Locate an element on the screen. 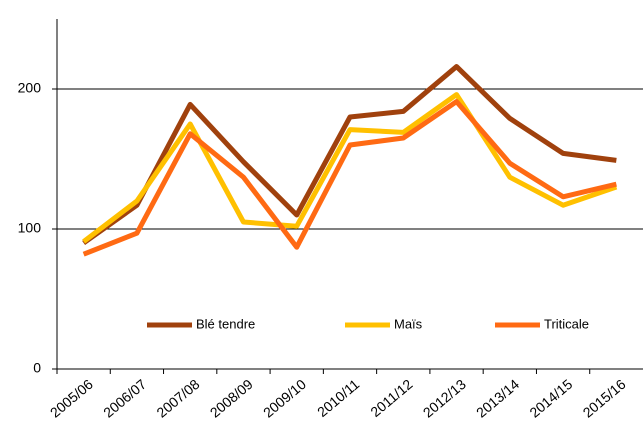 This screenshot has width=643, height=437. legend-label: Triticale is located at coordinates (566, 323).